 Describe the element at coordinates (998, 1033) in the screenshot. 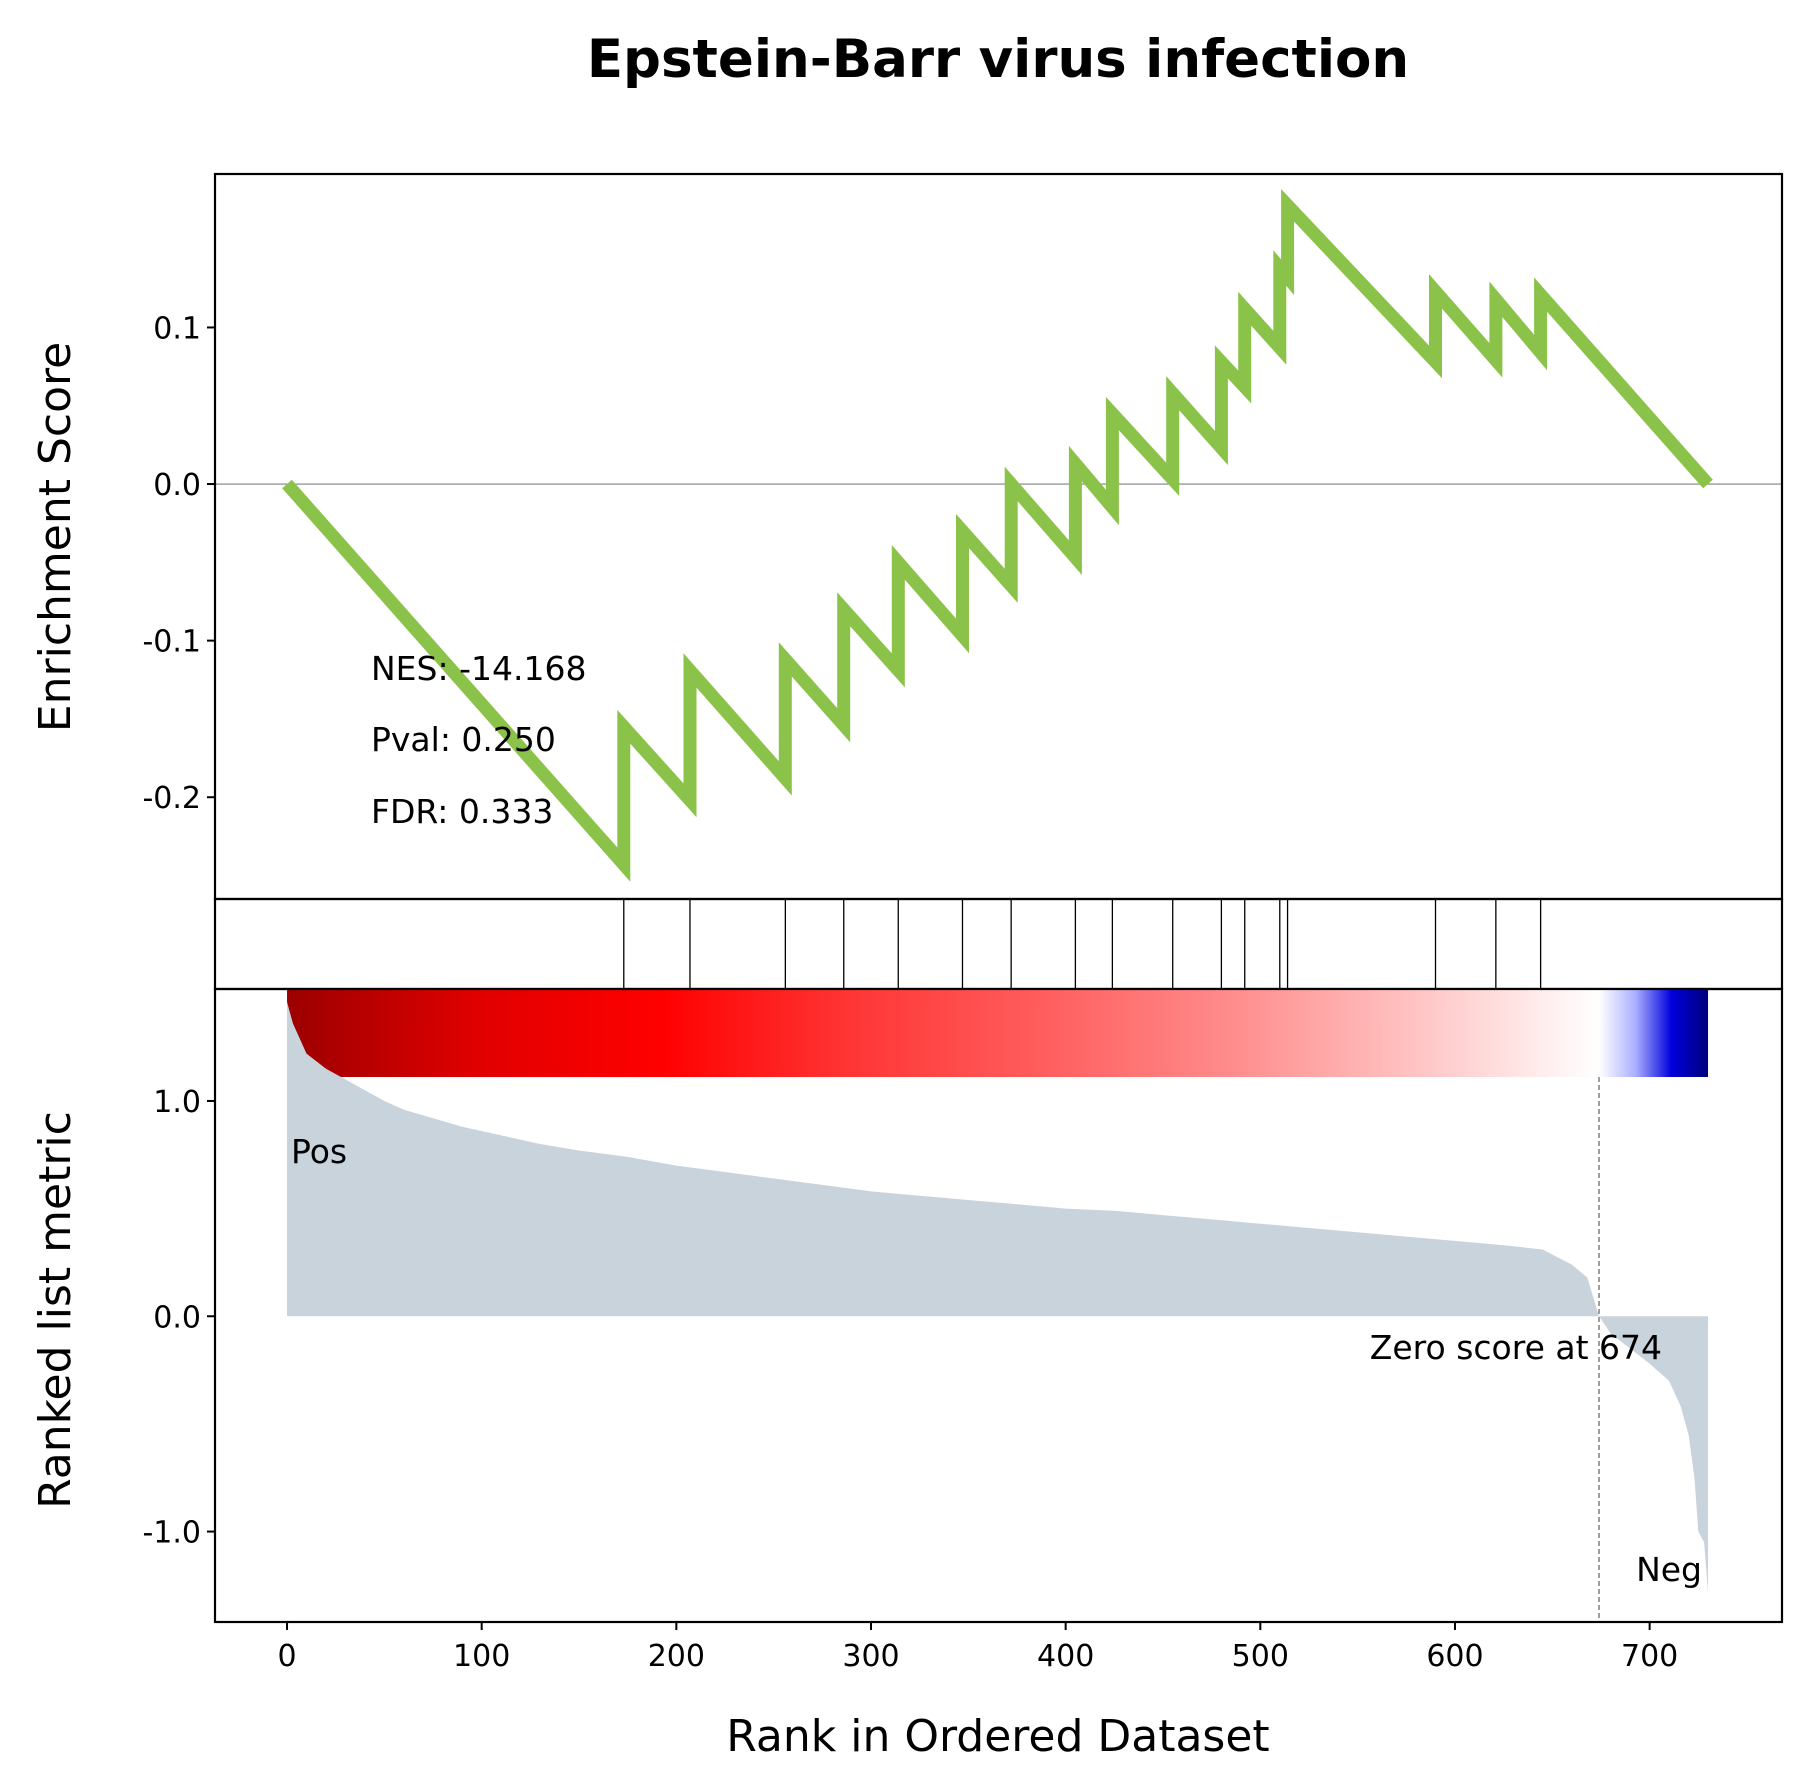

I see `rank-color-bar` at that location.